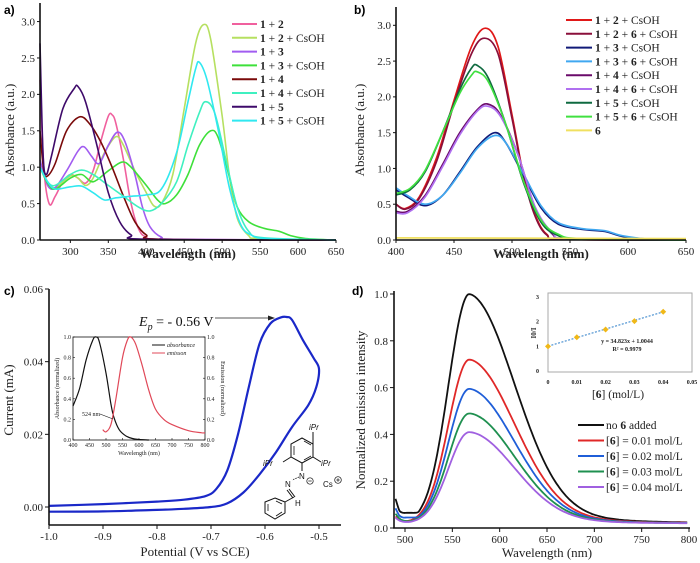  I want to click on x-tick-label: -0.9, so click(103, 537).